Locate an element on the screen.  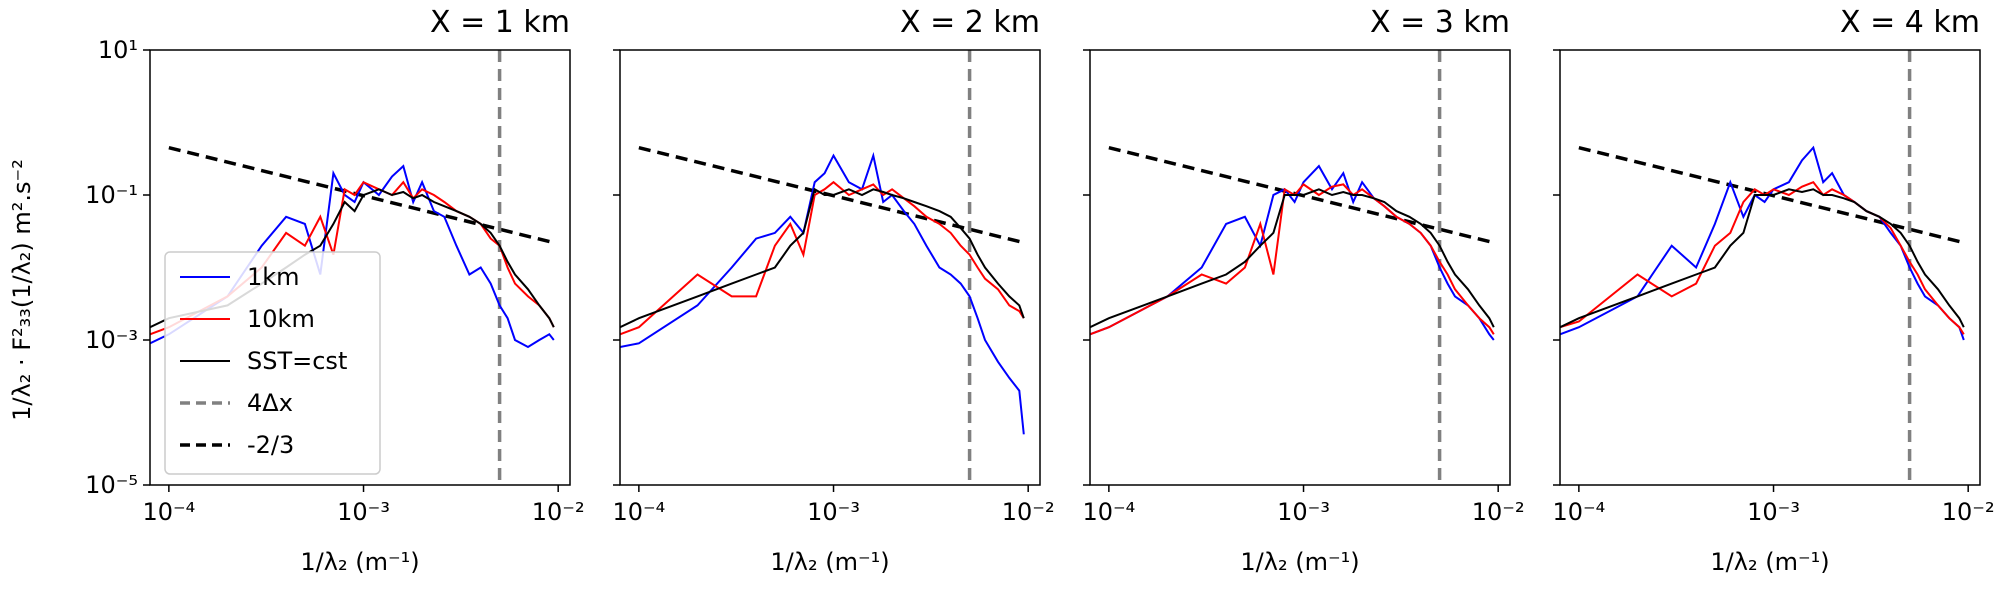
panel-title: X = 3 km is located at coordinates (1440, 22).